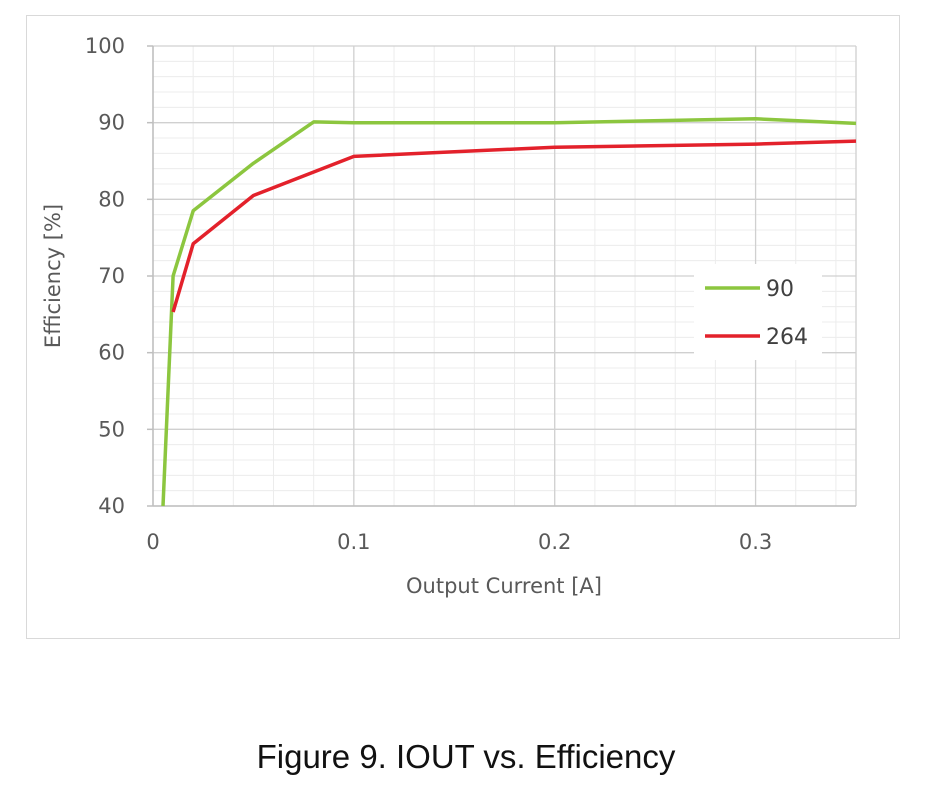 This screenshot has width=932, height=794. I want to click on y-tick-label: 80, so click(111, 199).